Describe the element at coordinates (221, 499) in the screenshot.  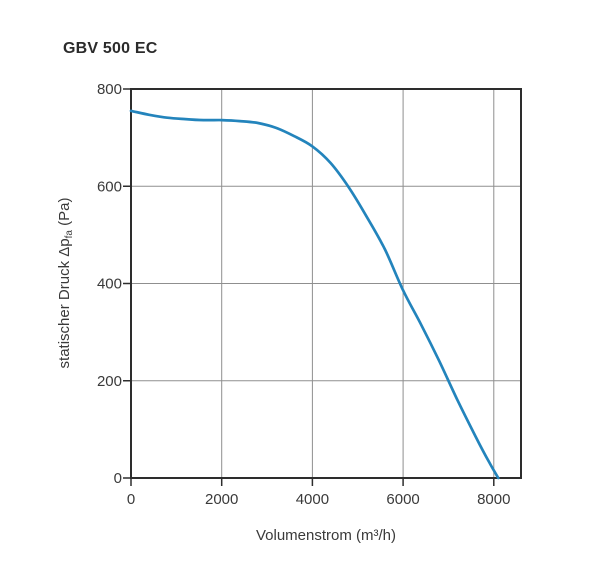
I see `x-tick-label: 2000` at that location.